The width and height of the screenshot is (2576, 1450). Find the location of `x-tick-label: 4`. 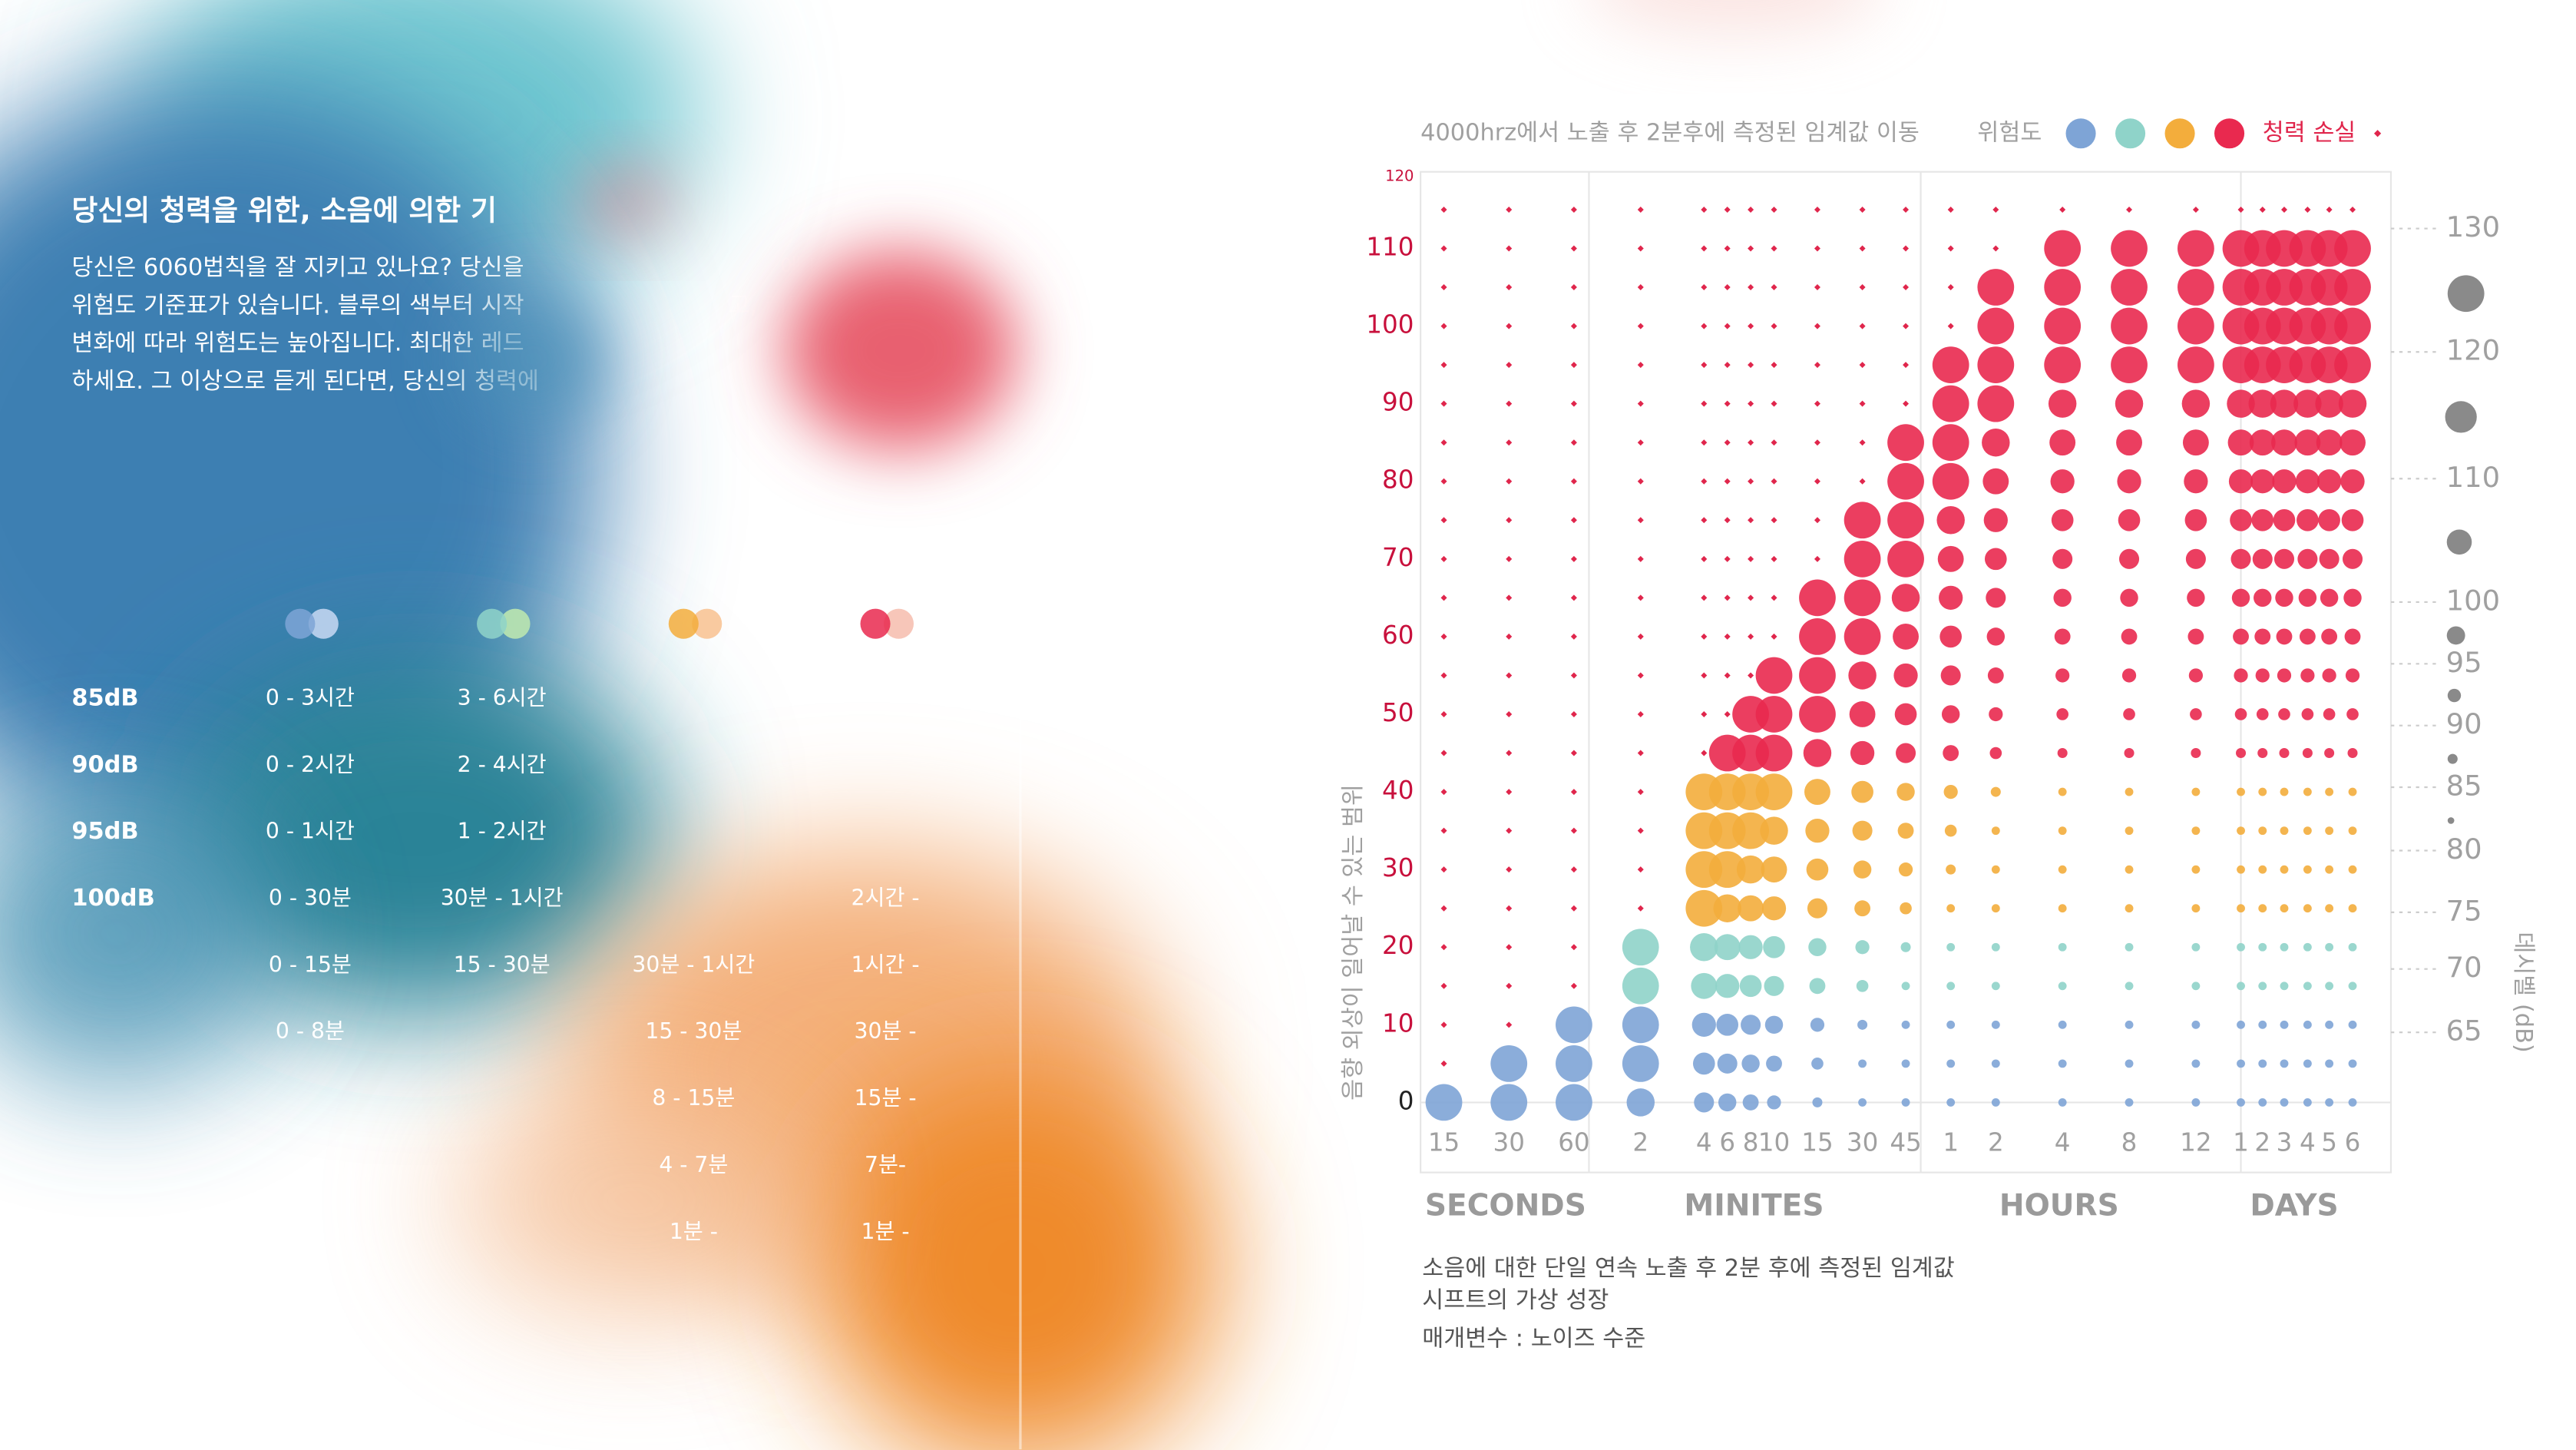

x-tick-label: 4 is located at coordinates (2063, 1142).